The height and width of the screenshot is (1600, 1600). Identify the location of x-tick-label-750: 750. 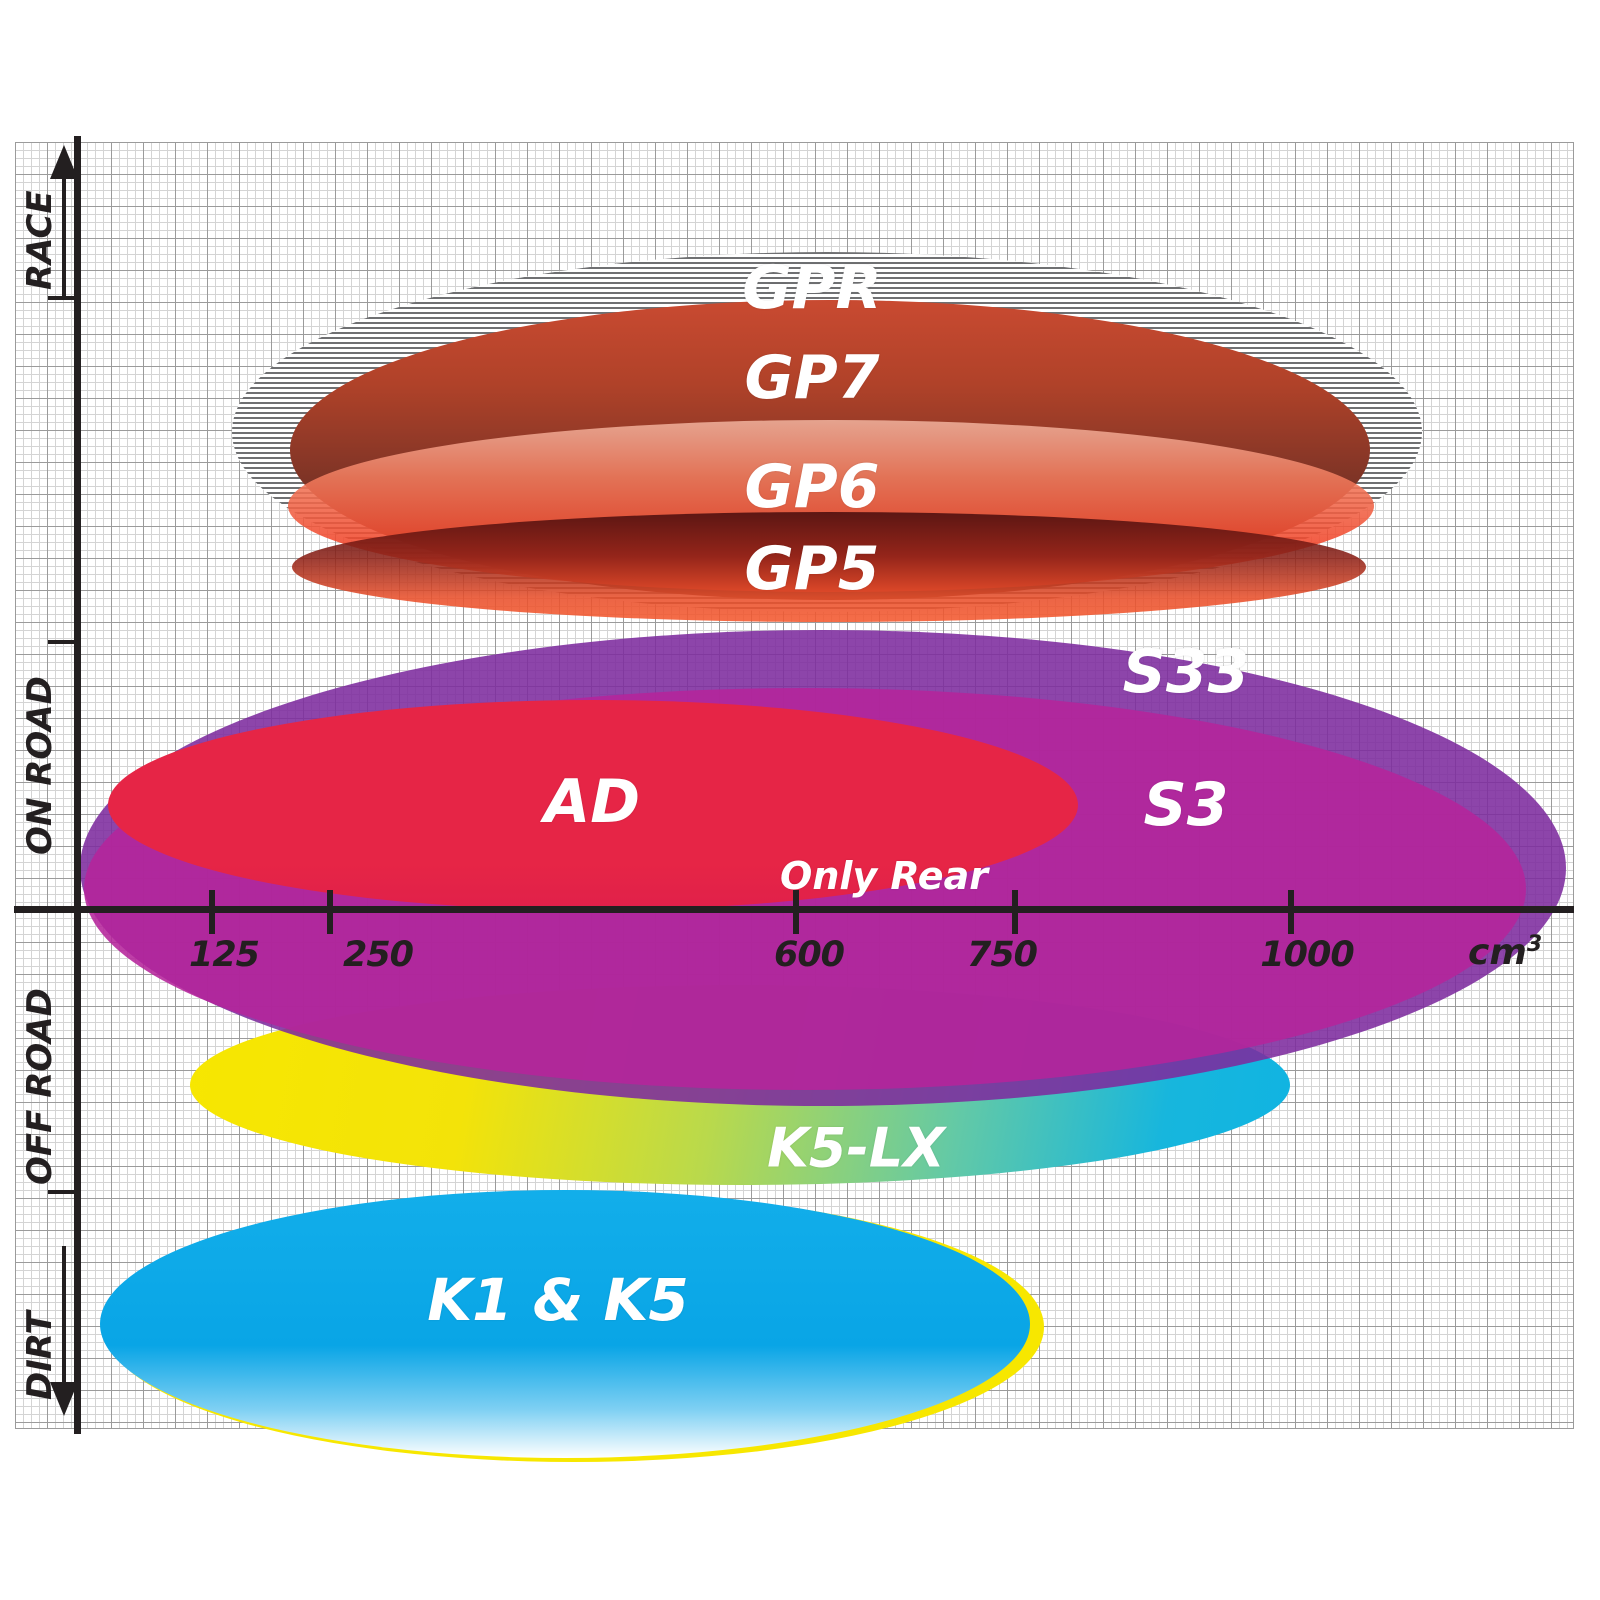
(1002, 955).